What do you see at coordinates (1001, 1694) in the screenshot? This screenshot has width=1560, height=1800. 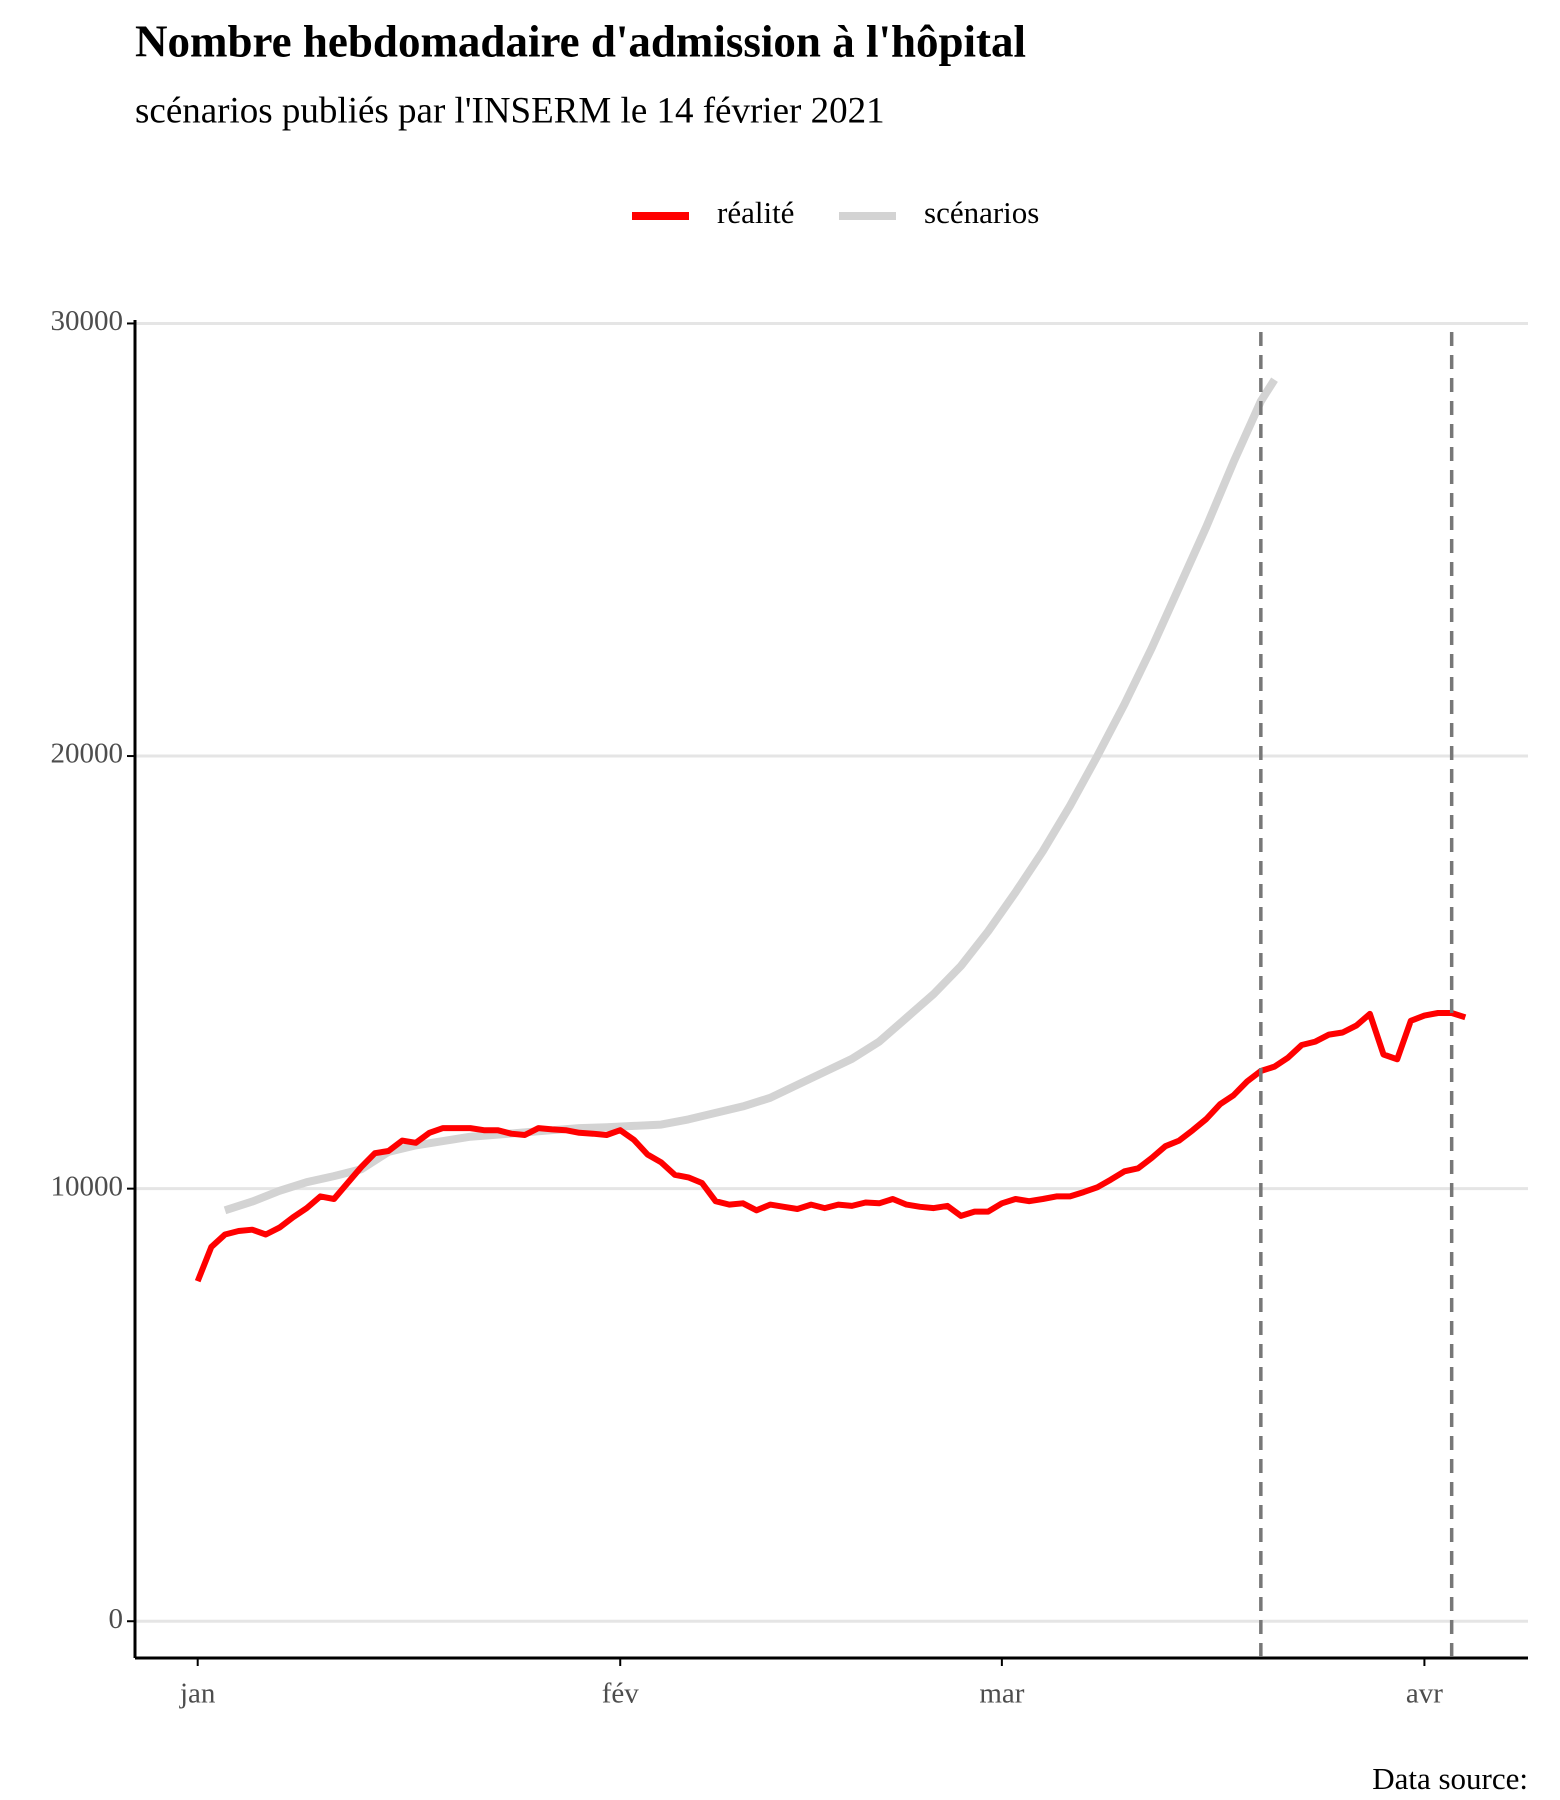 I see `x-tick-label: mar` at bounding box center [1001, 1694].